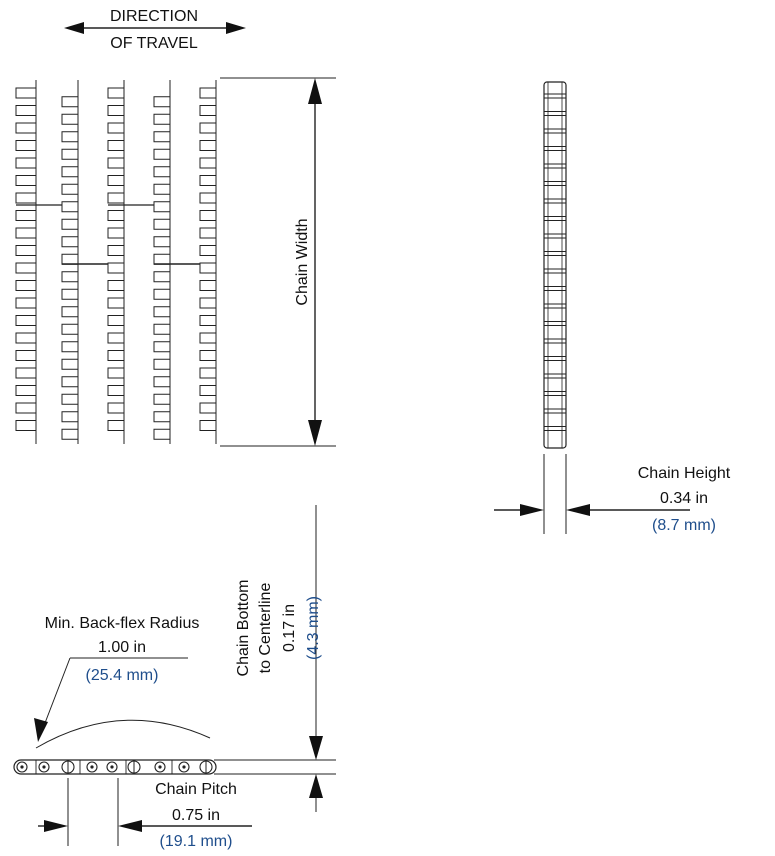 This screenshot has width=775, height=856. What do you see at coordinates (684, 525) in the screenshot?
I see `chain-height-value-mm: (8.7 mm)` at bounding box center [684, 525].